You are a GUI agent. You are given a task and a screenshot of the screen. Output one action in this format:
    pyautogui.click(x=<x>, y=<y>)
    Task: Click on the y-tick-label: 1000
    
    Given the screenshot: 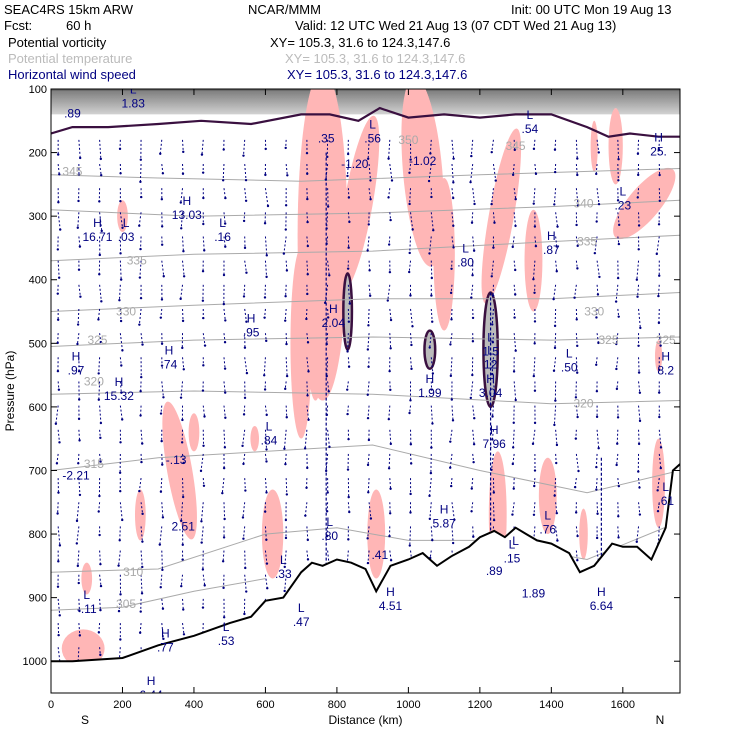 What is the action you would take?
    pyautogui.click(x=35, y=662)
    